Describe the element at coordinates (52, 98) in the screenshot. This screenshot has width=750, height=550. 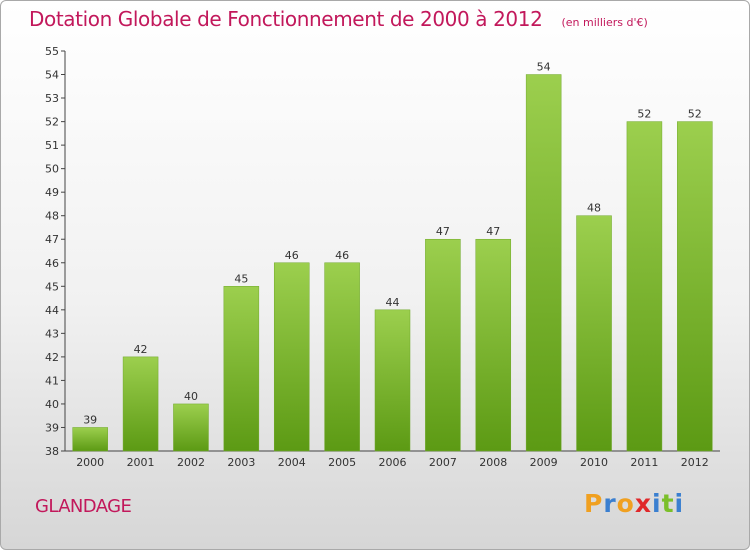
I see `y-tick-label: 53` at that location.